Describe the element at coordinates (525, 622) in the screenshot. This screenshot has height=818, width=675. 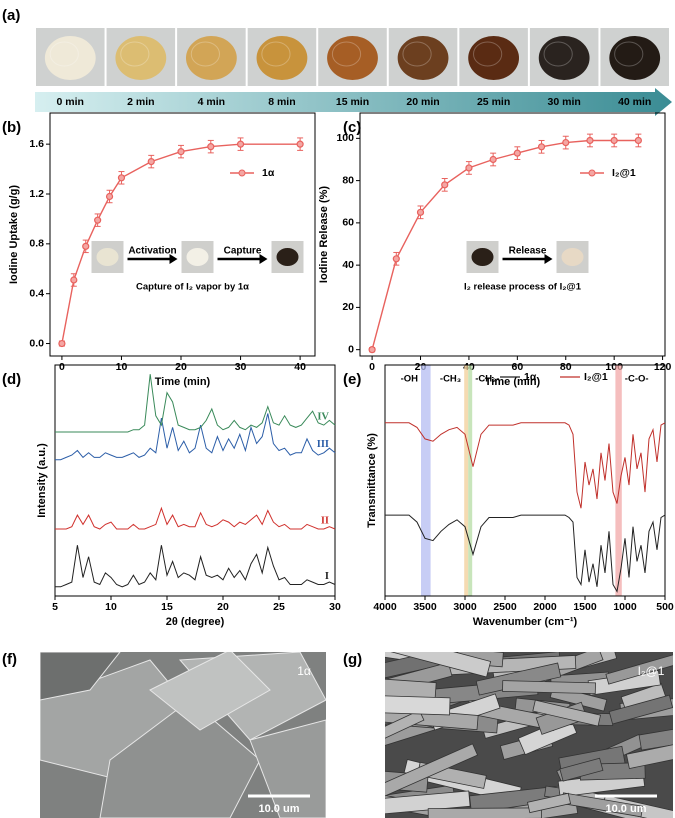
I see `x-axis-title: Wavenumber (cm⁻¹)` at that location.